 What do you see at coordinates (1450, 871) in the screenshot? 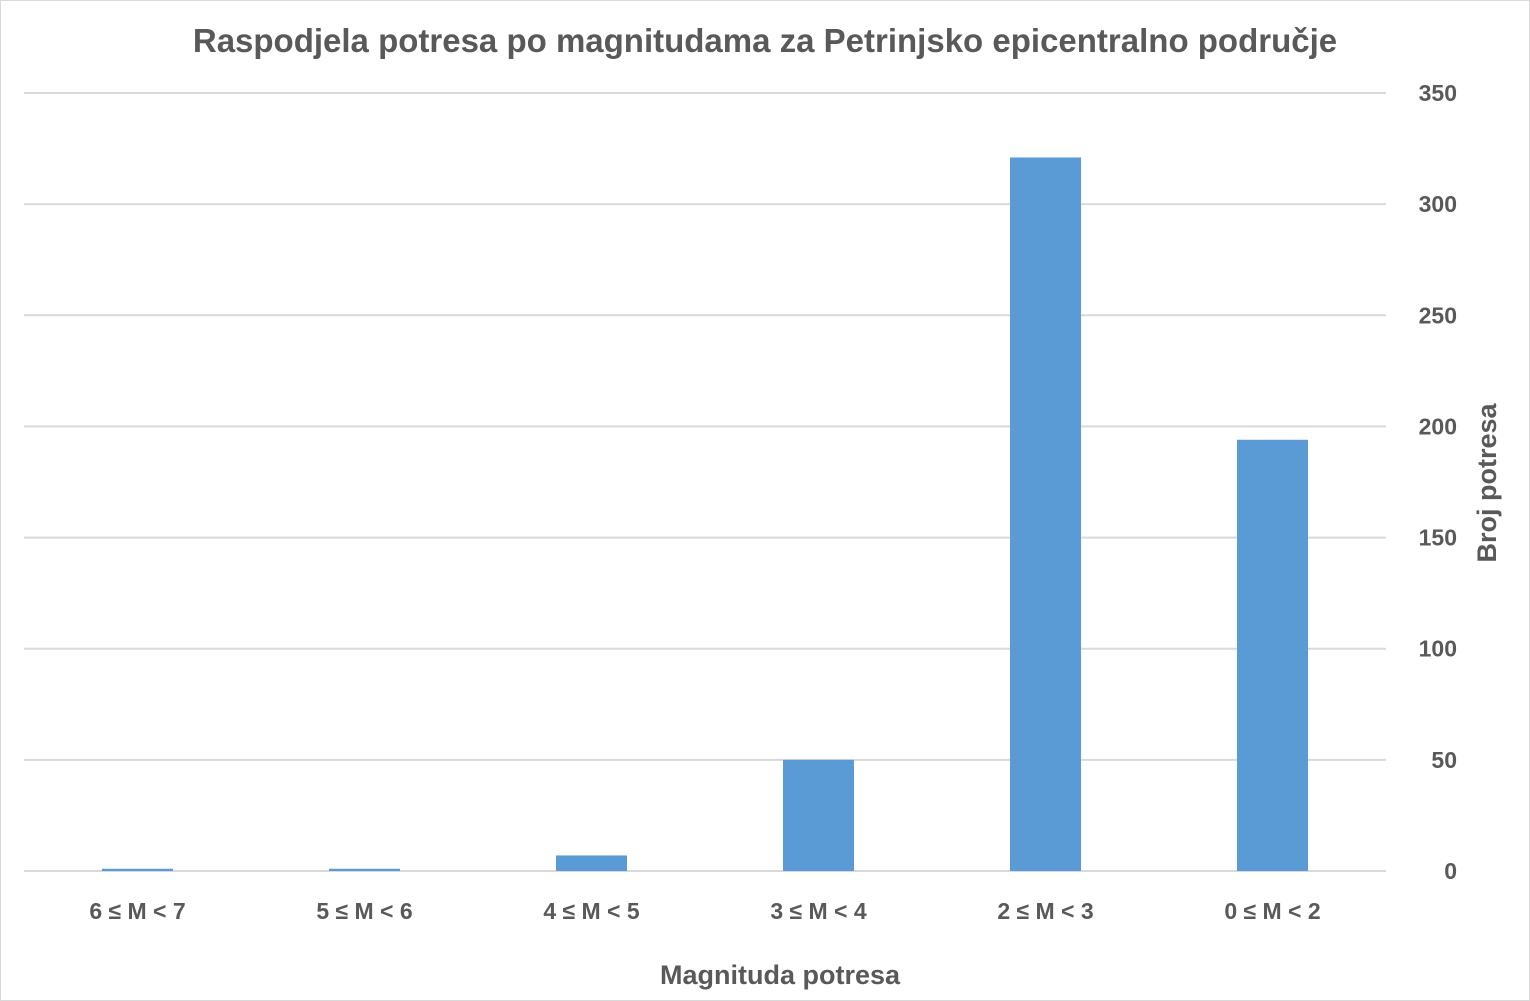
I see `y-tick-label: 0` at bounding box center [1450, 871].